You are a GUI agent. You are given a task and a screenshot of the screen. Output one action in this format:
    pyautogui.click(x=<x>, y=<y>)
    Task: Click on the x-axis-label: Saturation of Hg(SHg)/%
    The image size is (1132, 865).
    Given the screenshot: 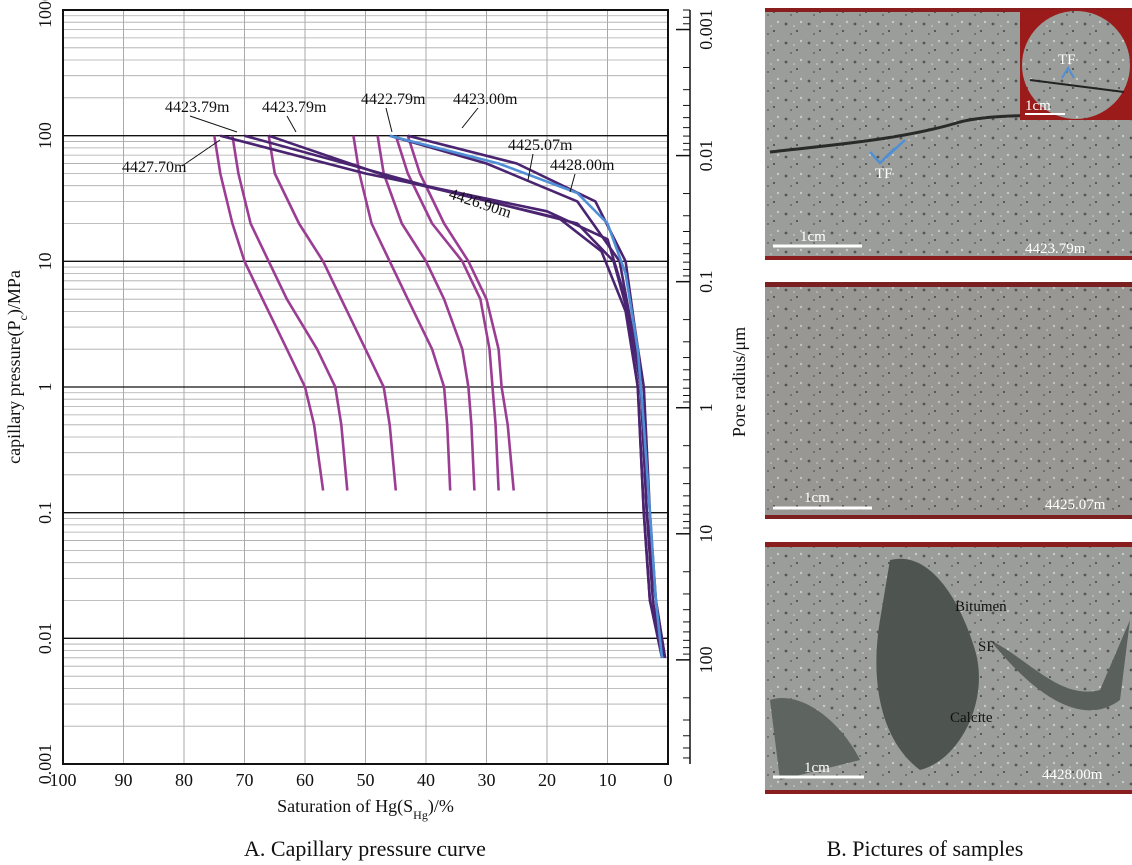 What is the action you would take?
    pyautogui.click(x=365, y=809)
    